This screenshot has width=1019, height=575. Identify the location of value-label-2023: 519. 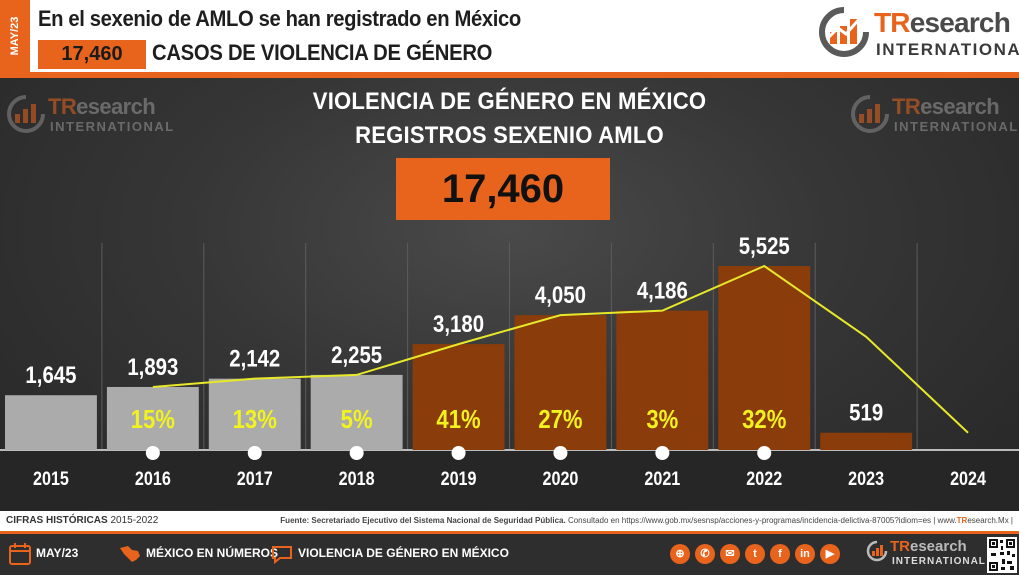
(866, 412).